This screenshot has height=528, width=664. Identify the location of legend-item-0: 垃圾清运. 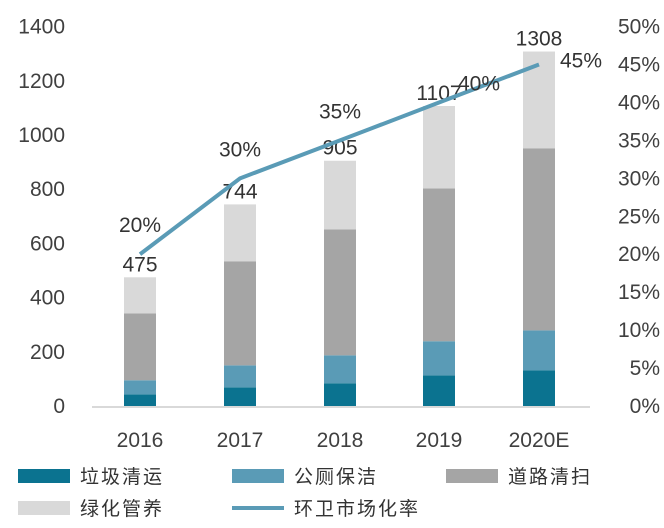
(91, 475).